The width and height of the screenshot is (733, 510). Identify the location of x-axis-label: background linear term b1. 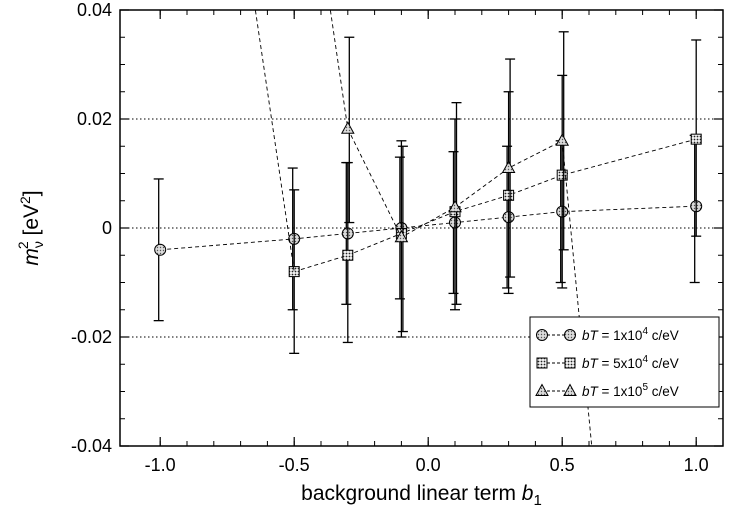
(421, 495).